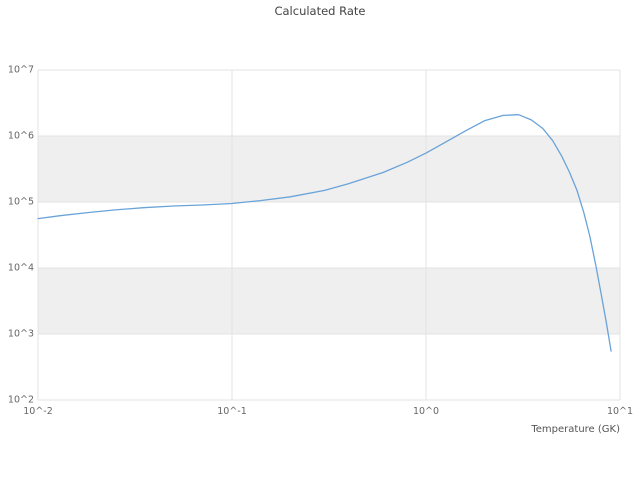 The width and height of the screenshot is (640, 480). What do you see at coordinates (575, 429) in the screenshot?
I see `x-axis-label: Temperature (GK)` at bounding box center [575, 429].